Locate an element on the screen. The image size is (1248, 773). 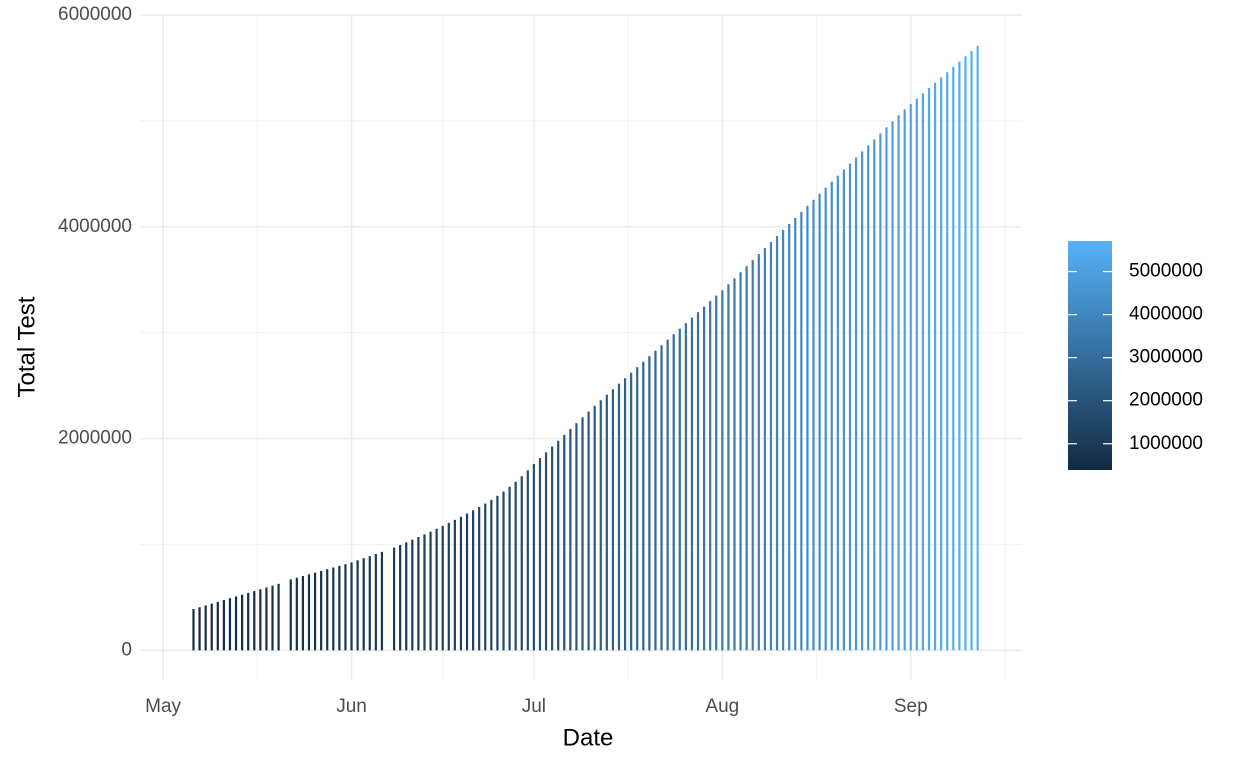
legend-label: 1000000 is located at coordinates (1166, 443).